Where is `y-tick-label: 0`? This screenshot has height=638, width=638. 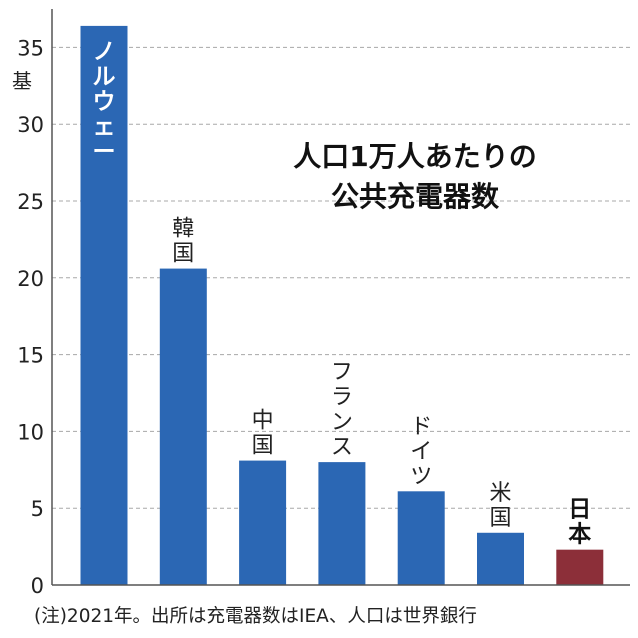 y-tick-label: 0 is located at coordinates (37, 586).